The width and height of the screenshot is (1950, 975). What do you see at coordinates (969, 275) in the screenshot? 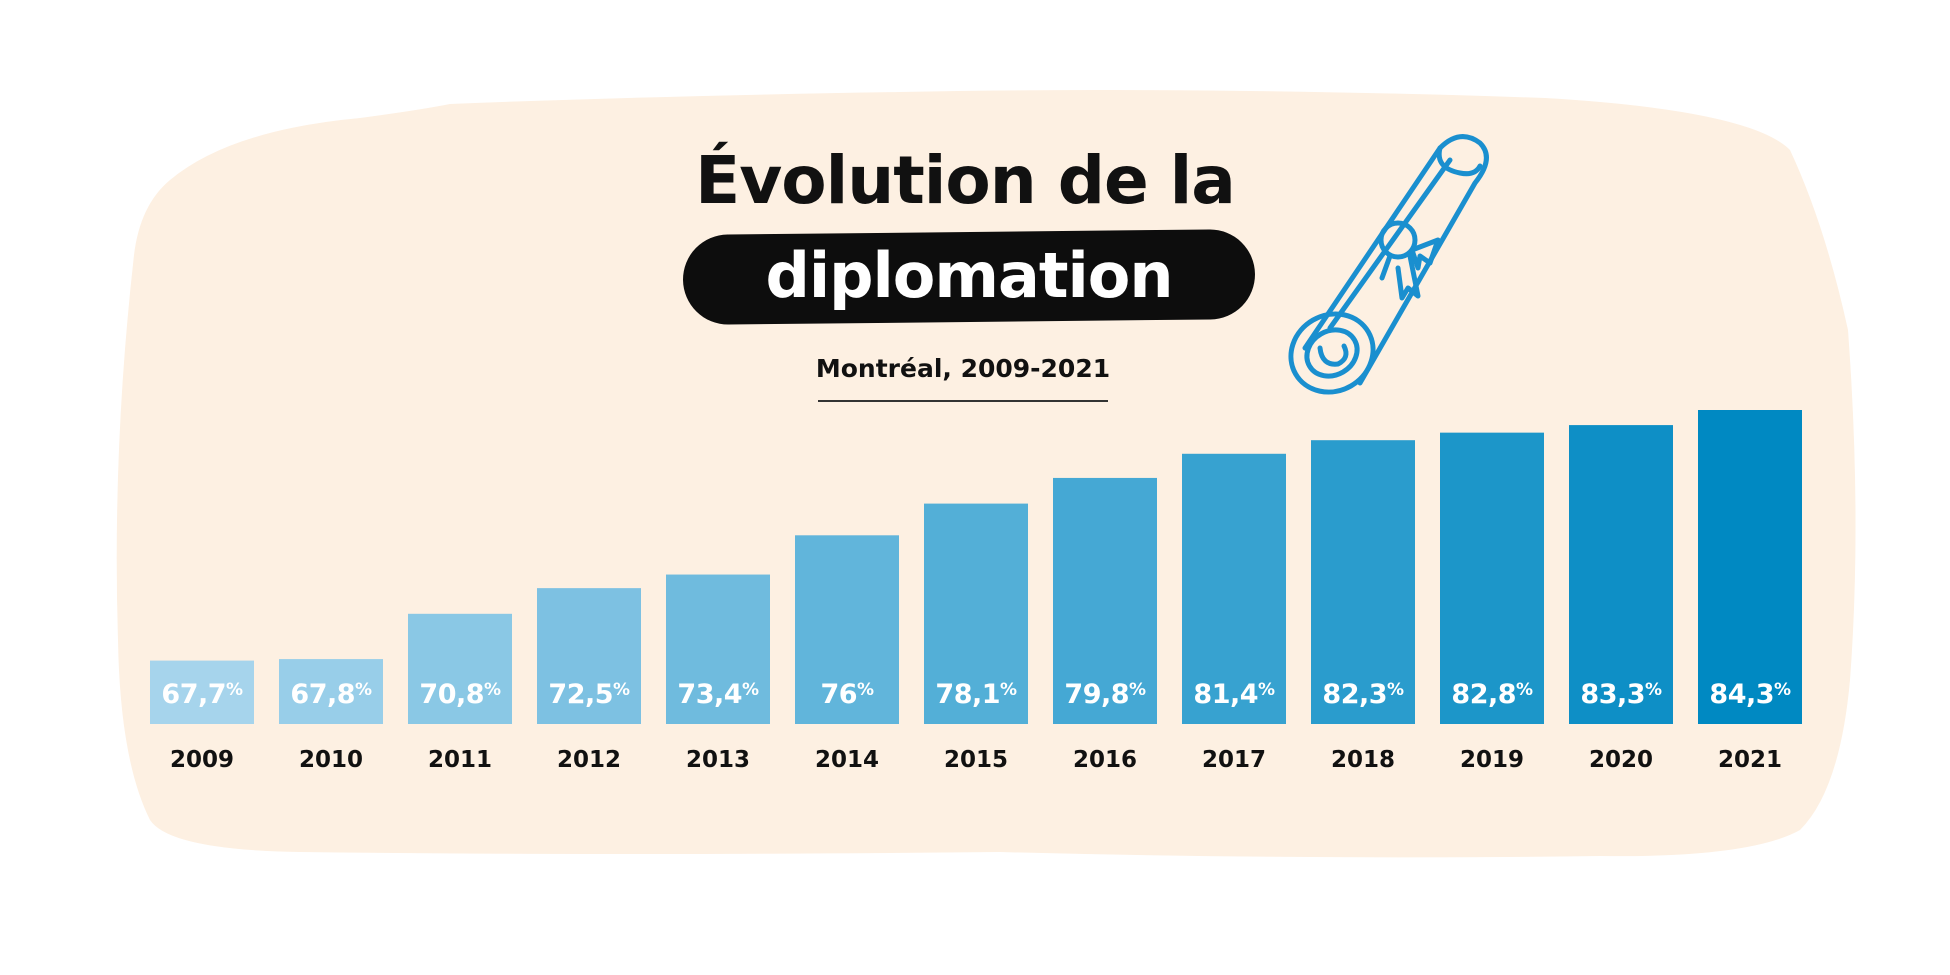
I see `chart-title-line2: diplomation` at bounding box center [969, 275].